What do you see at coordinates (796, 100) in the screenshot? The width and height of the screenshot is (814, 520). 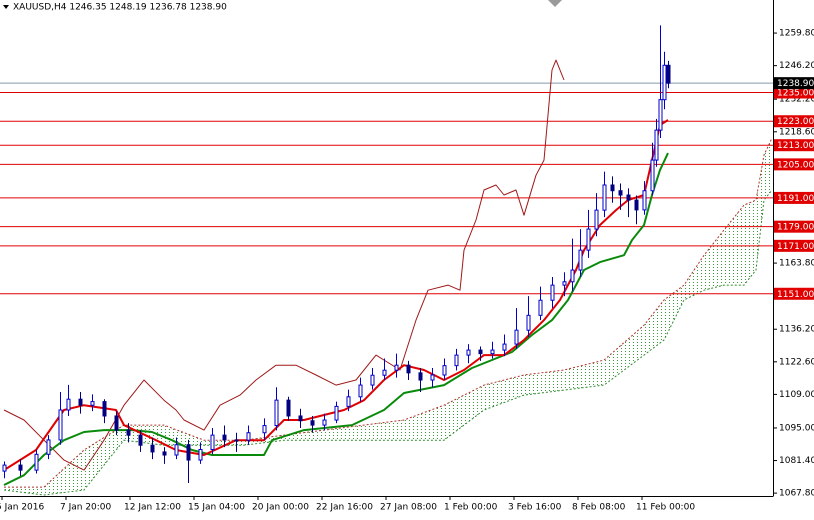 I see `y-tick-label: 1232.20` at bounding box center [796, 100].